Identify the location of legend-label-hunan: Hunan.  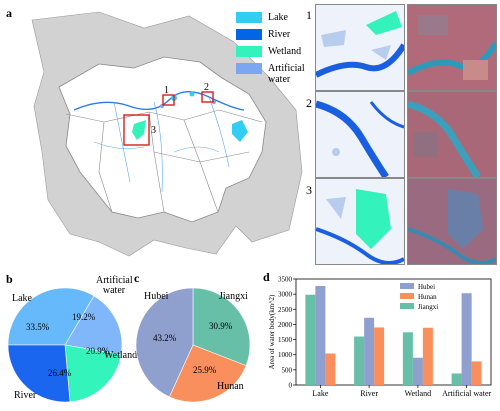
(427, 297).